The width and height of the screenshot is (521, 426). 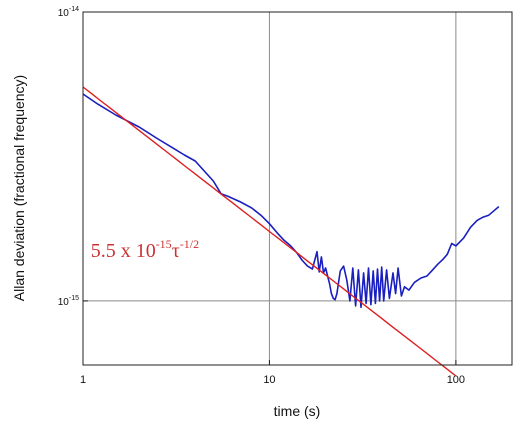 What do you see at coordinates (176, 251) in the screenshot?
I see `annotation-tau: τ` at bounding box center [176, 251].